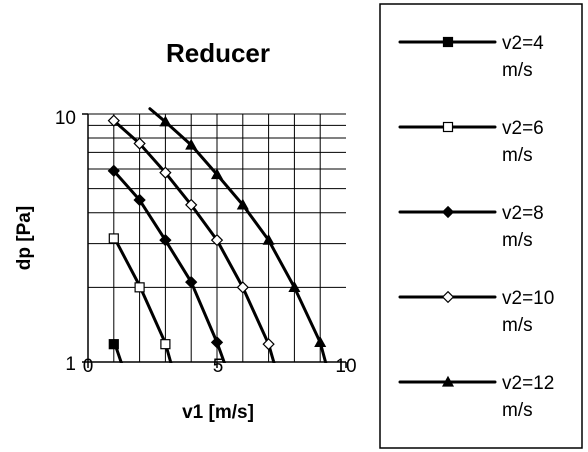 The height and width of the screenshot is (452, 588). Describe the element at coordinates (65, 118) in the screenshot. I see `y-tick-label-10: 10` at that location.